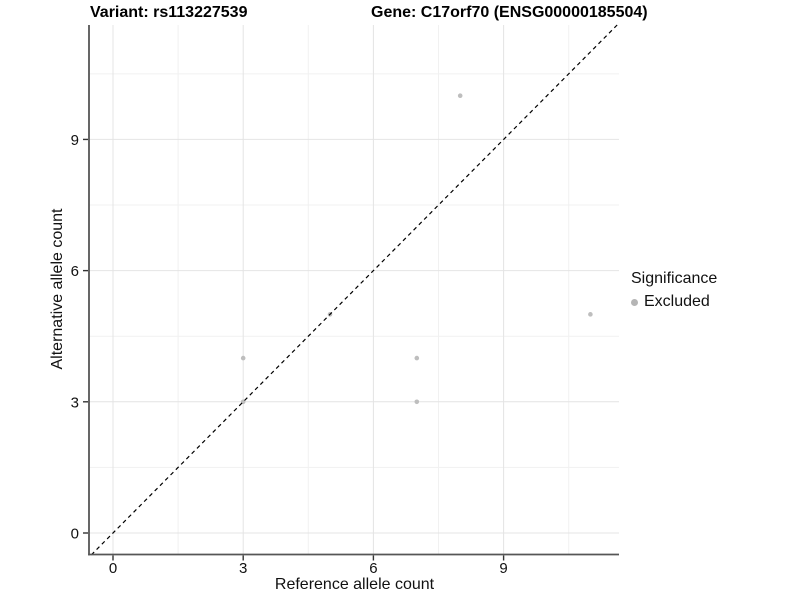 The height and width of the screenshot is (600, 800). I want to click on x-axis-title: Reference allele count, so click(354, 584).